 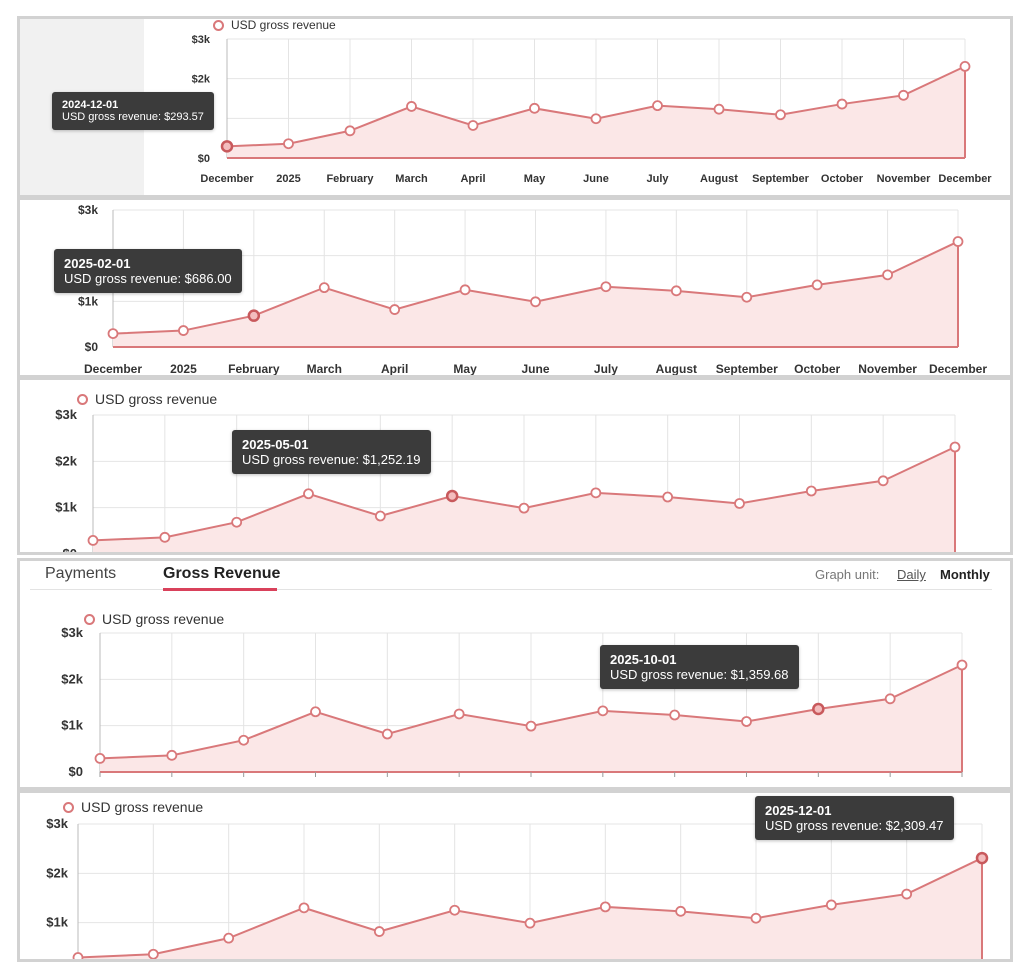 What do you see at coordinates (847, 574) in the screenshot?
I see `graph-unit-label: Graph unit:` at bounding box center [847, 574].